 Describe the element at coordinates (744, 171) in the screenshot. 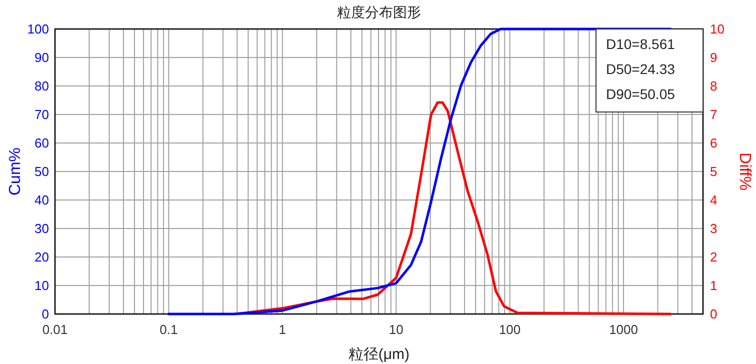

I see `y2-axis-title: Diff%` at that location.